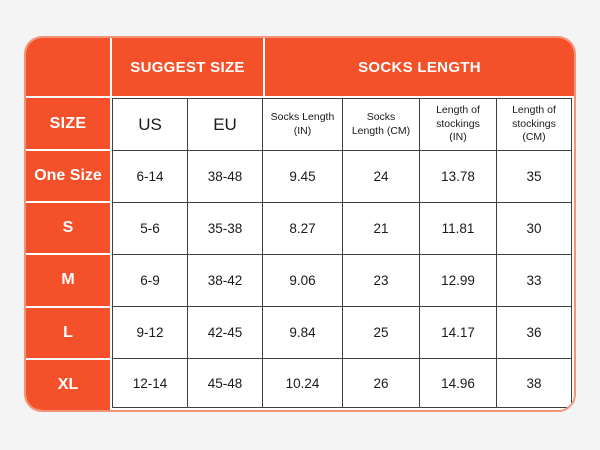 The image size is (600, 450). I want to click on cell-eu: 38-48, so click(225, 176).